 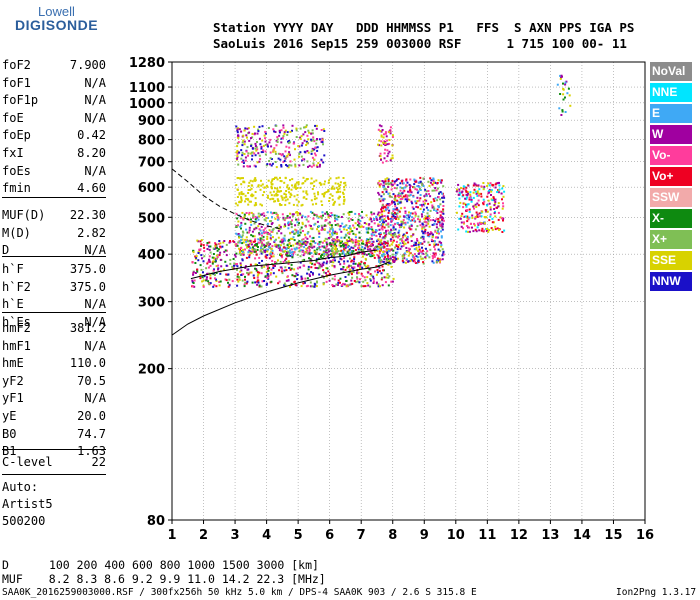 What do you see at coordinates (27, 462) in the screenshot?
I see `param-name: C-level` at bounding box center [27, 462].